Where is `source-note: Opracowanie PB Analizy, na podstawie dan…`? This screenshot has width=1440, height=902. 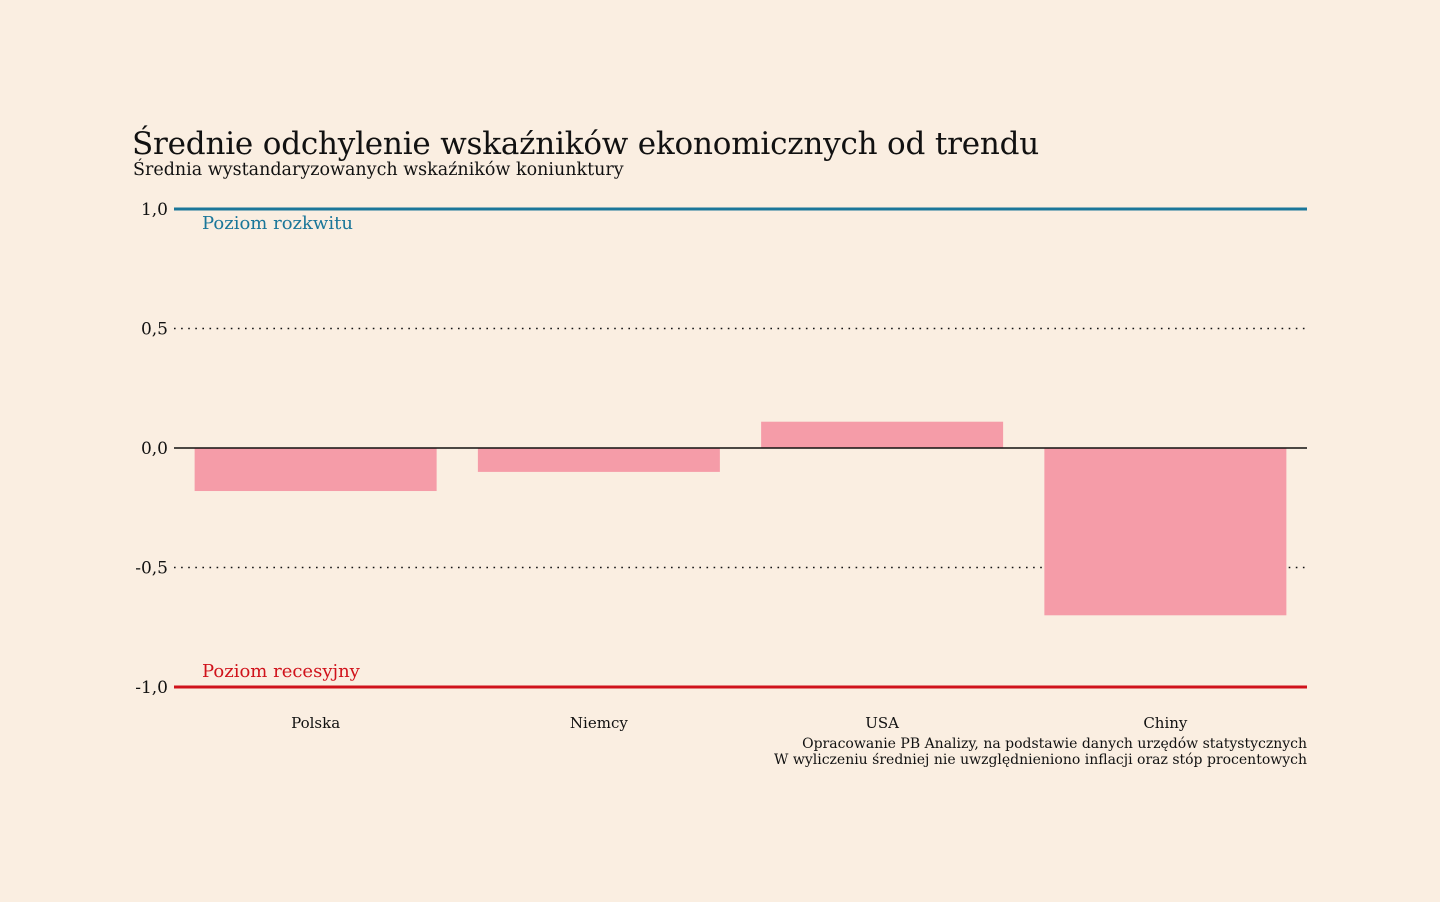 source-note: Opracowanie PB Analizy, na podstawie dan… is located at coordinates (1040, 752).